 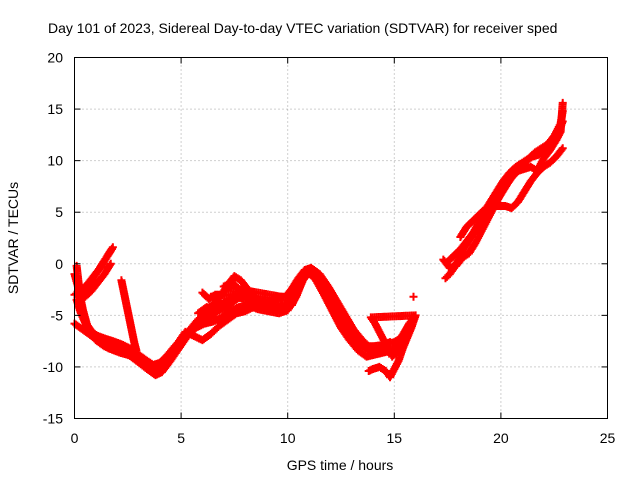 What do you see at coordinates (55, 58) in the screenshot?
I see `y-tick-label: 20` at bounding box center [55, 58].